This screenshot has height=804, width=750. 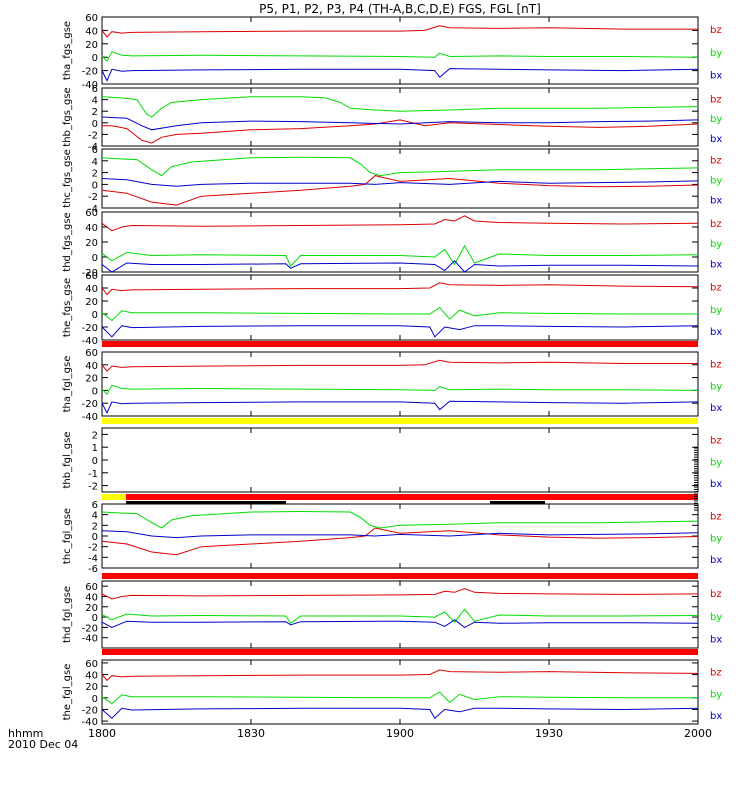 What do you see at coordinates (400, 733) in the screenshot?
I see `x-tick-label: 1900` at bounding box center [400, 733].